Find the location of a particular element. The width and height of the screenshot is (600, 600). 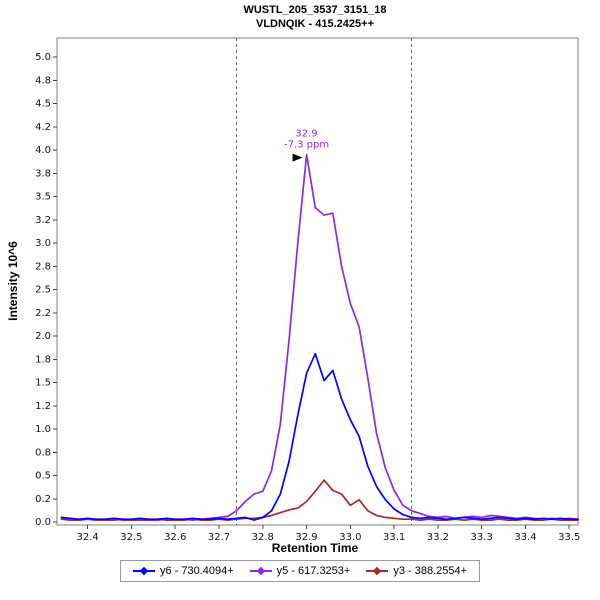

x-tick-label: 32.6 is located at coordinates (175, 537).